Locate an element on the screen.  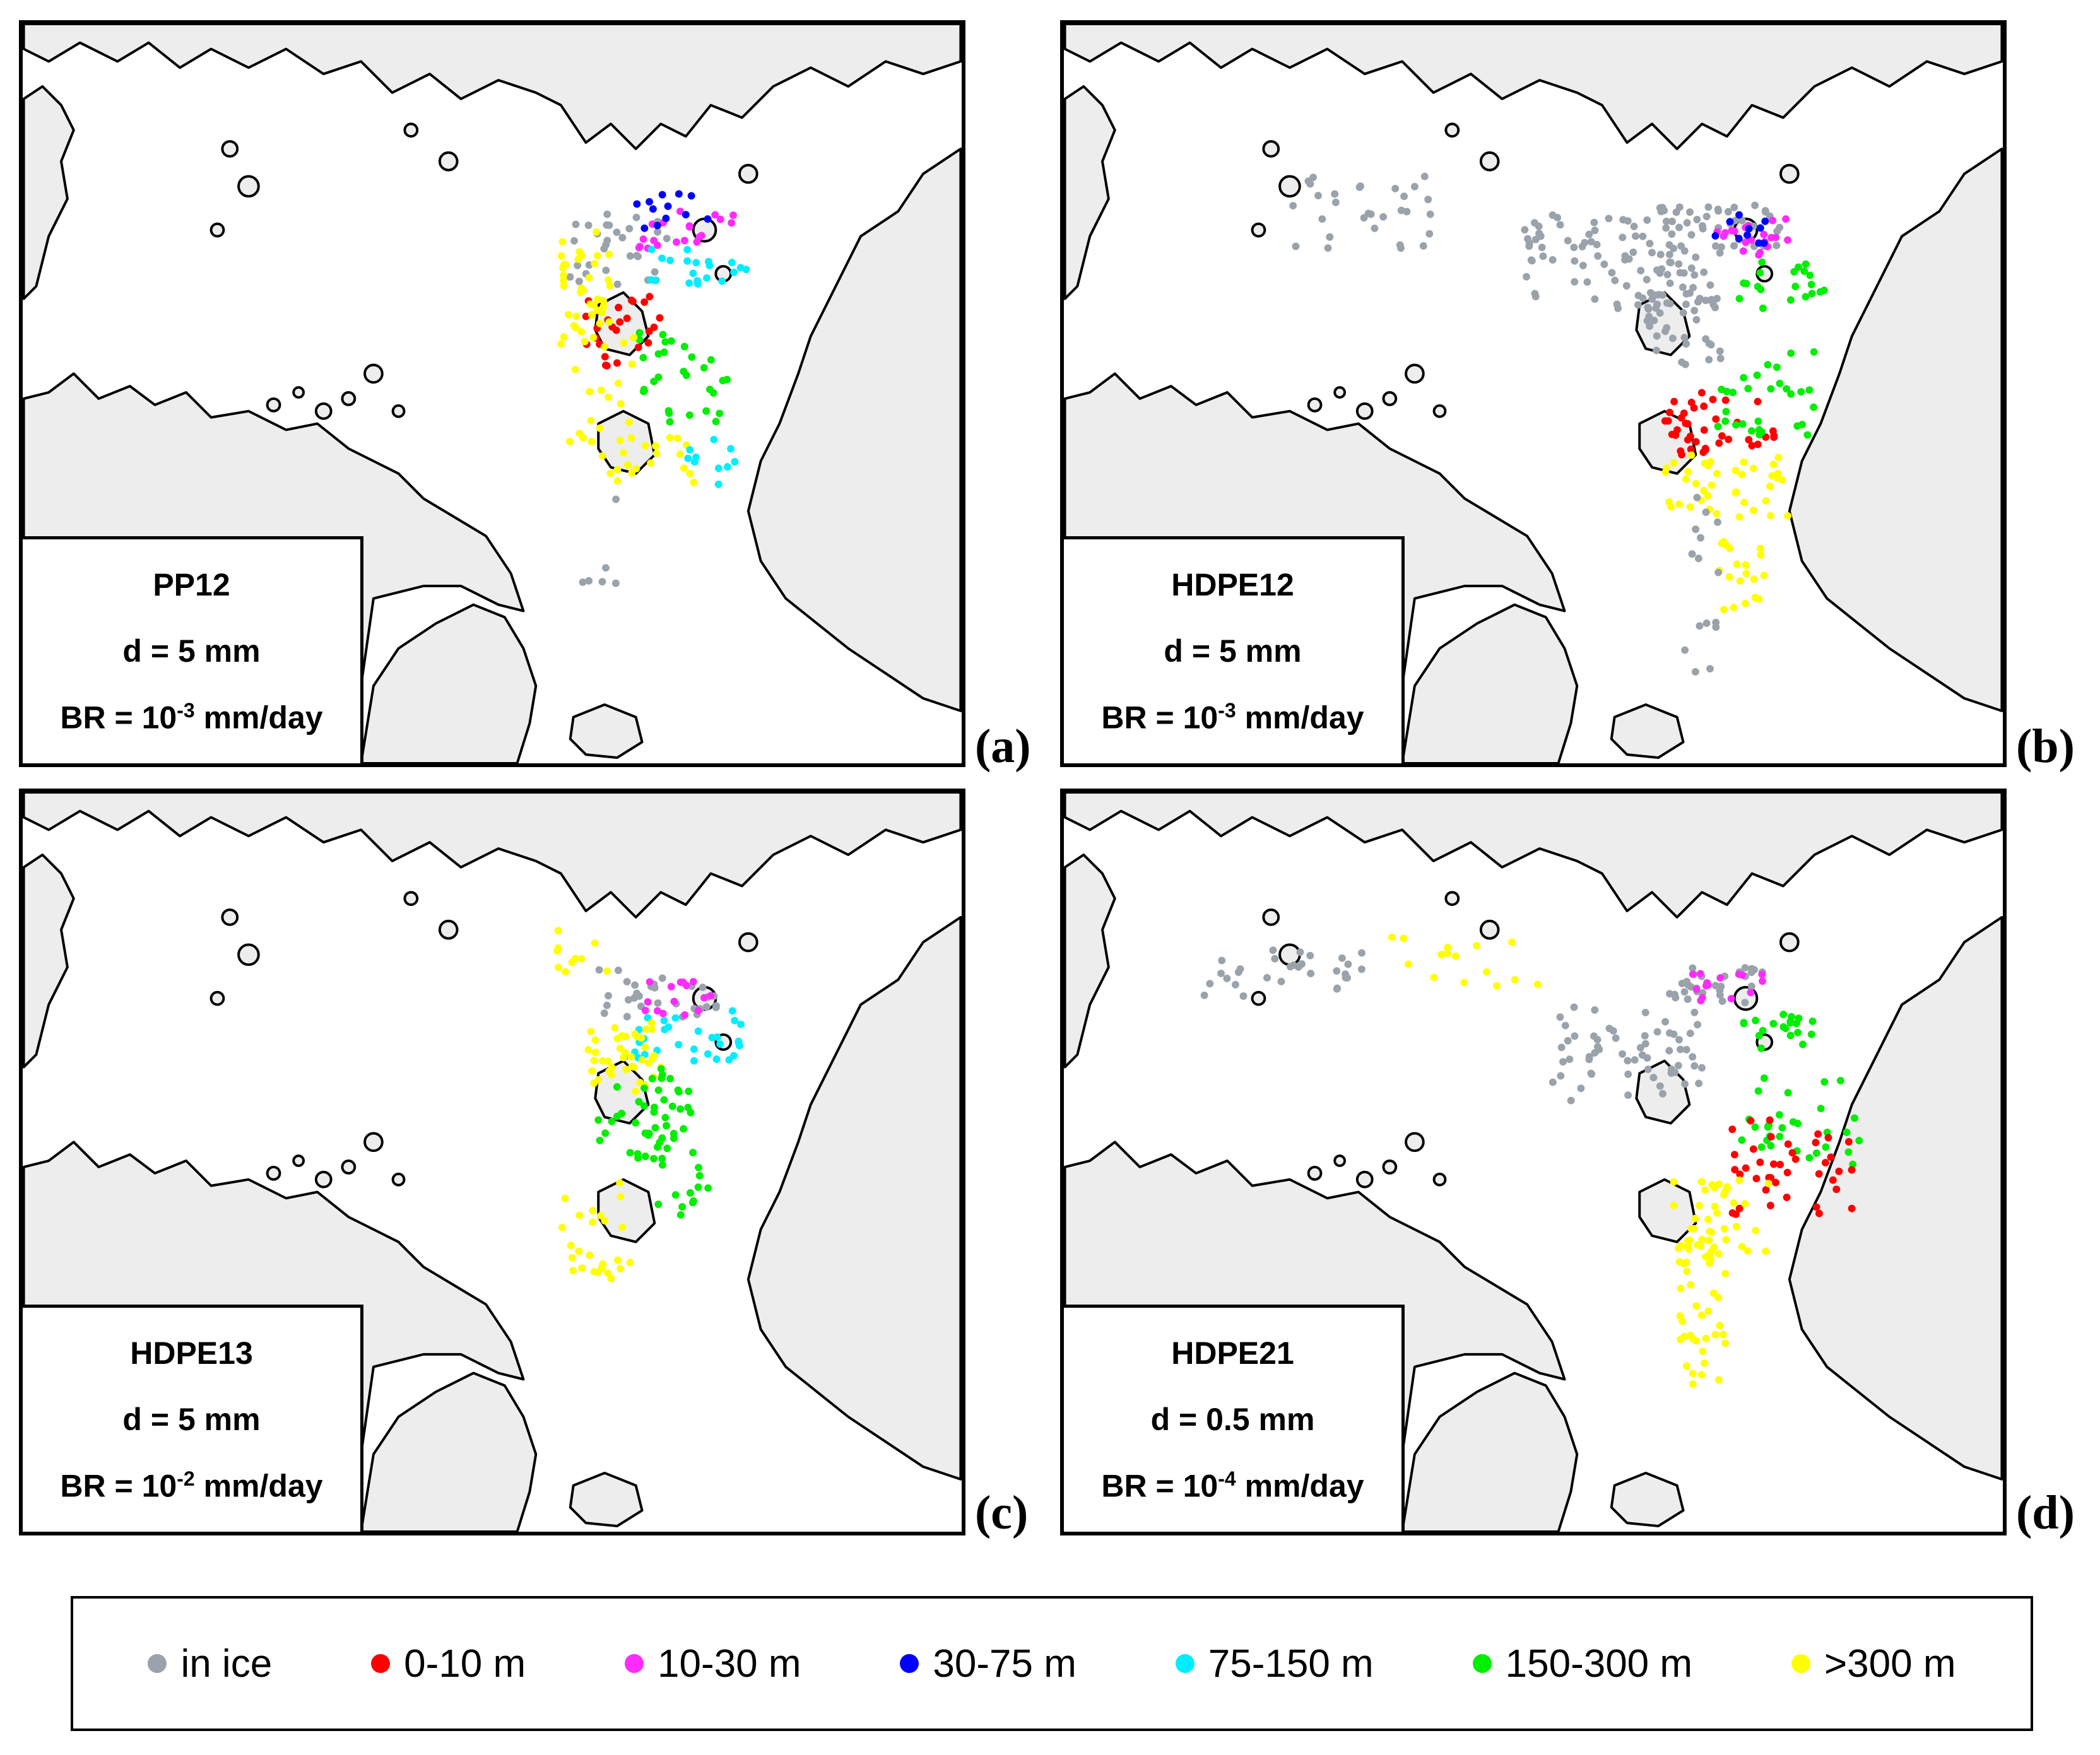
legend-label: 75-150 m is located at coordinates (1291, 1664).